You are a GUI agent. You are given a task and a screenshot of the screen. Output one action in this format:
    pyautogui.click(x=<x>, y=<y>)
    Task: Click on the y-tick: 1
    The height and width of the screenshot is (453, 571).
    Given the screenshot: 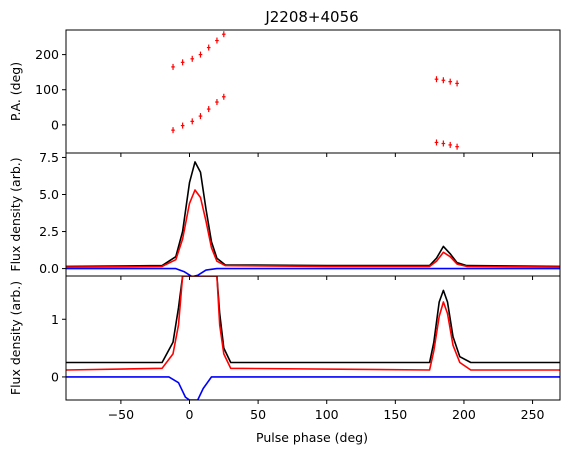 What is the action you would take?
    pyautogui.click(x=58, y=319)
    